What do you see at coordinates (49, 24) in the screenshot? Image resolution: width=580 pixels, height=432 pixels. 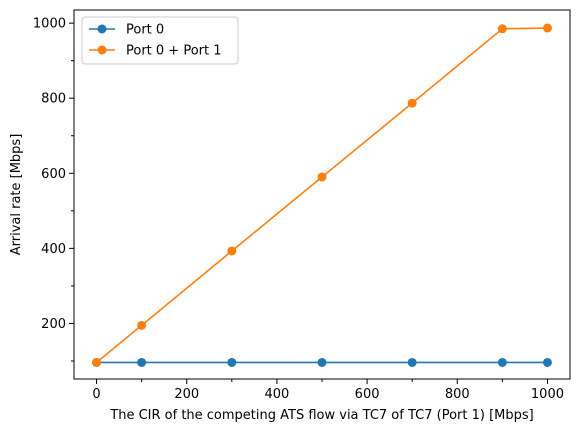 I see `y-tick-label-1000: 1000` at bounding box center [49, 24].